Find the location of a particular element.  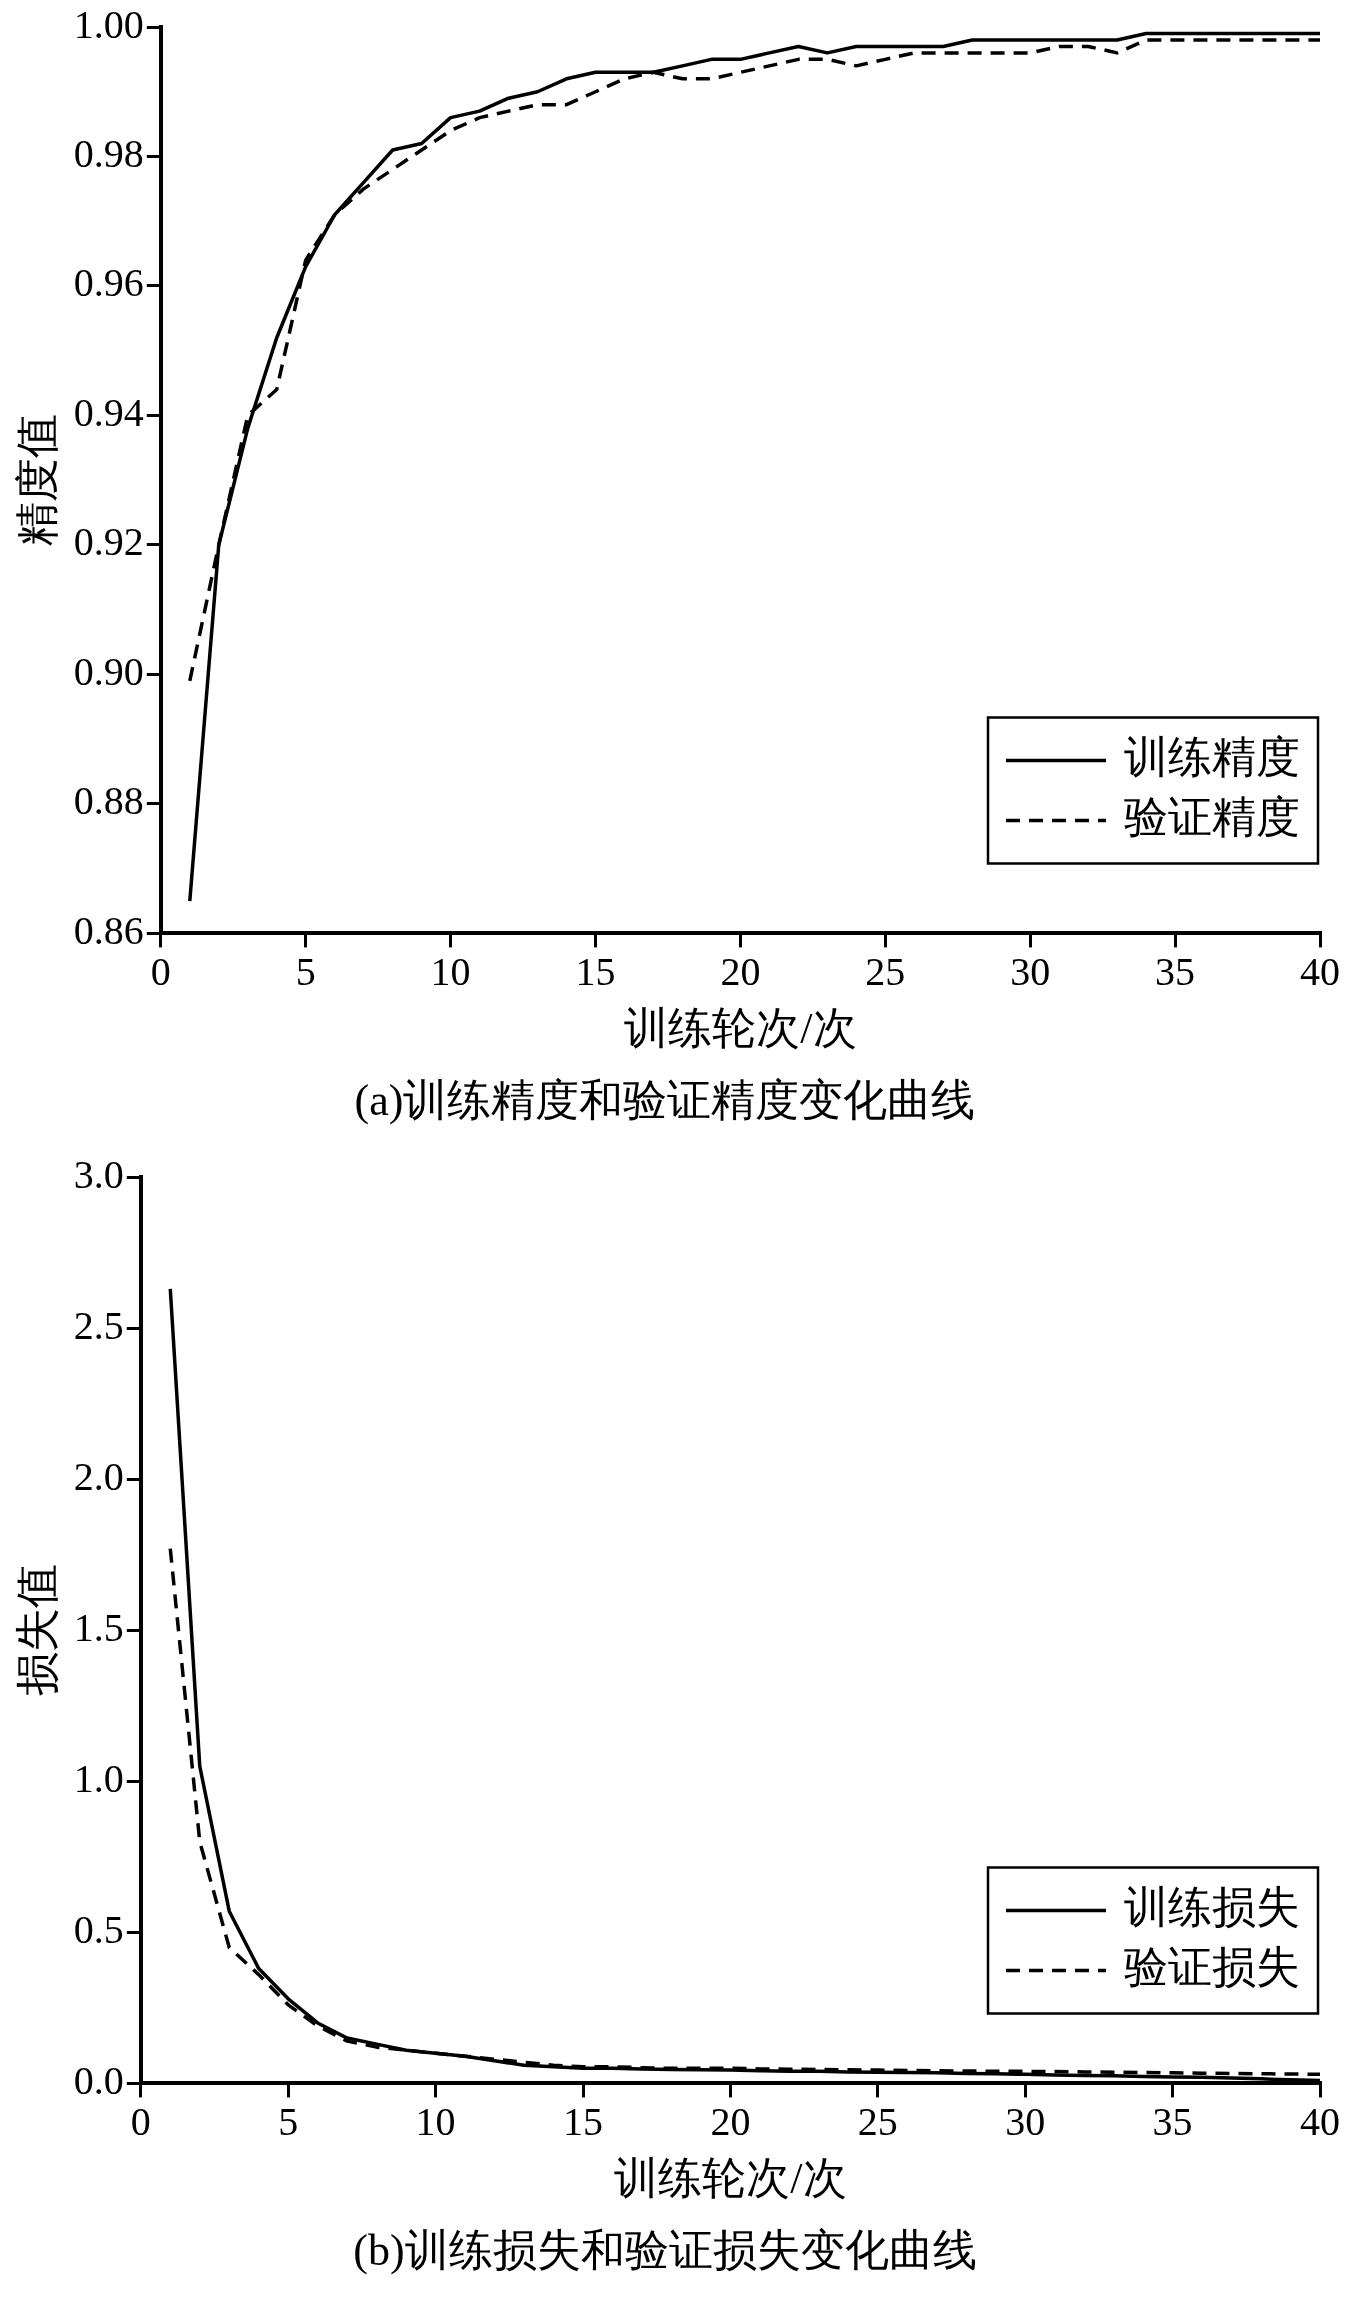

y-tick-label: 0.94 is located at coordinates (108, 412).